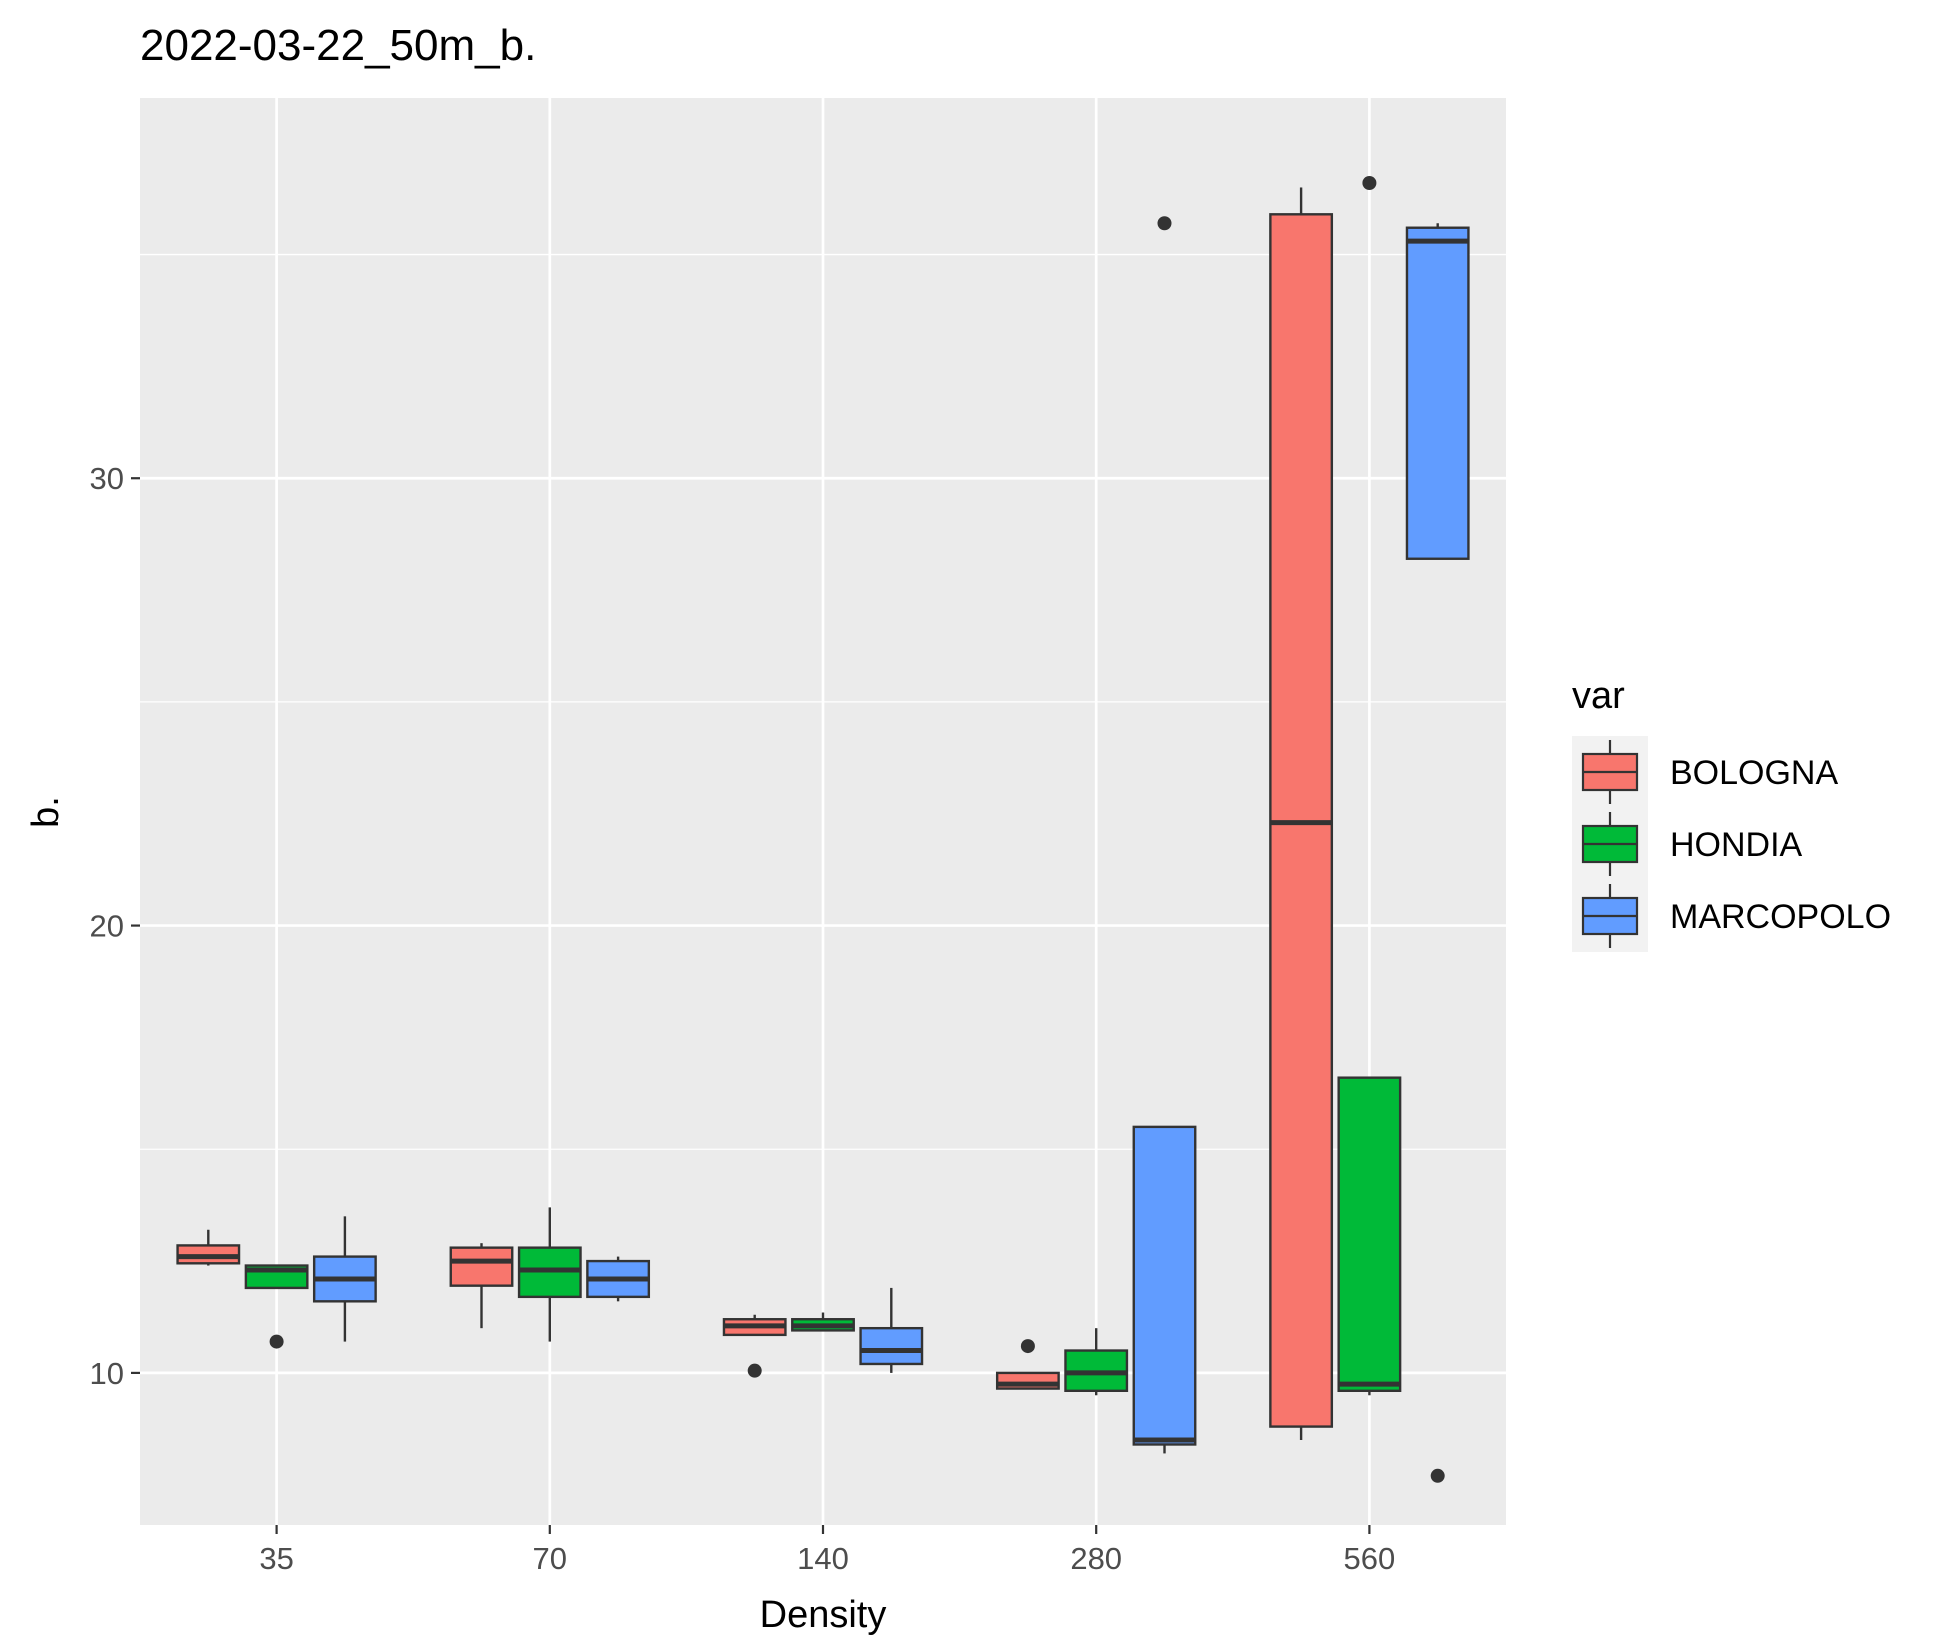 This screenshot has width=1950, height=1650. I want to click on x-tick-label: 35, so click(276, 1558).